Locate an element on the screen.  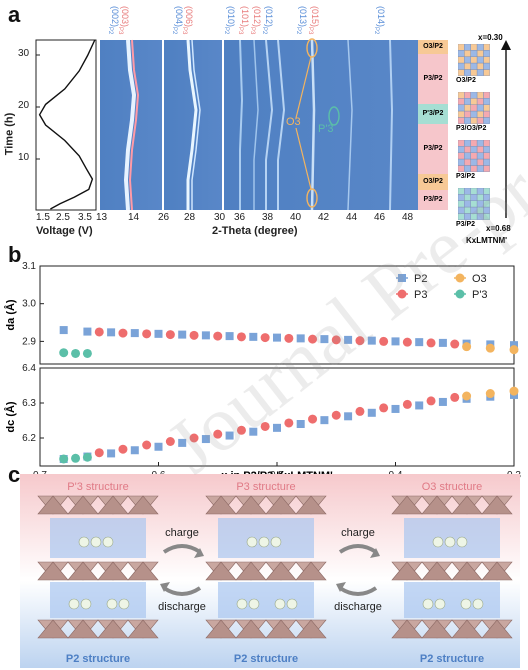
xrd-axis-label: 2-Theta (degree) is located at coordinates (255, 231).